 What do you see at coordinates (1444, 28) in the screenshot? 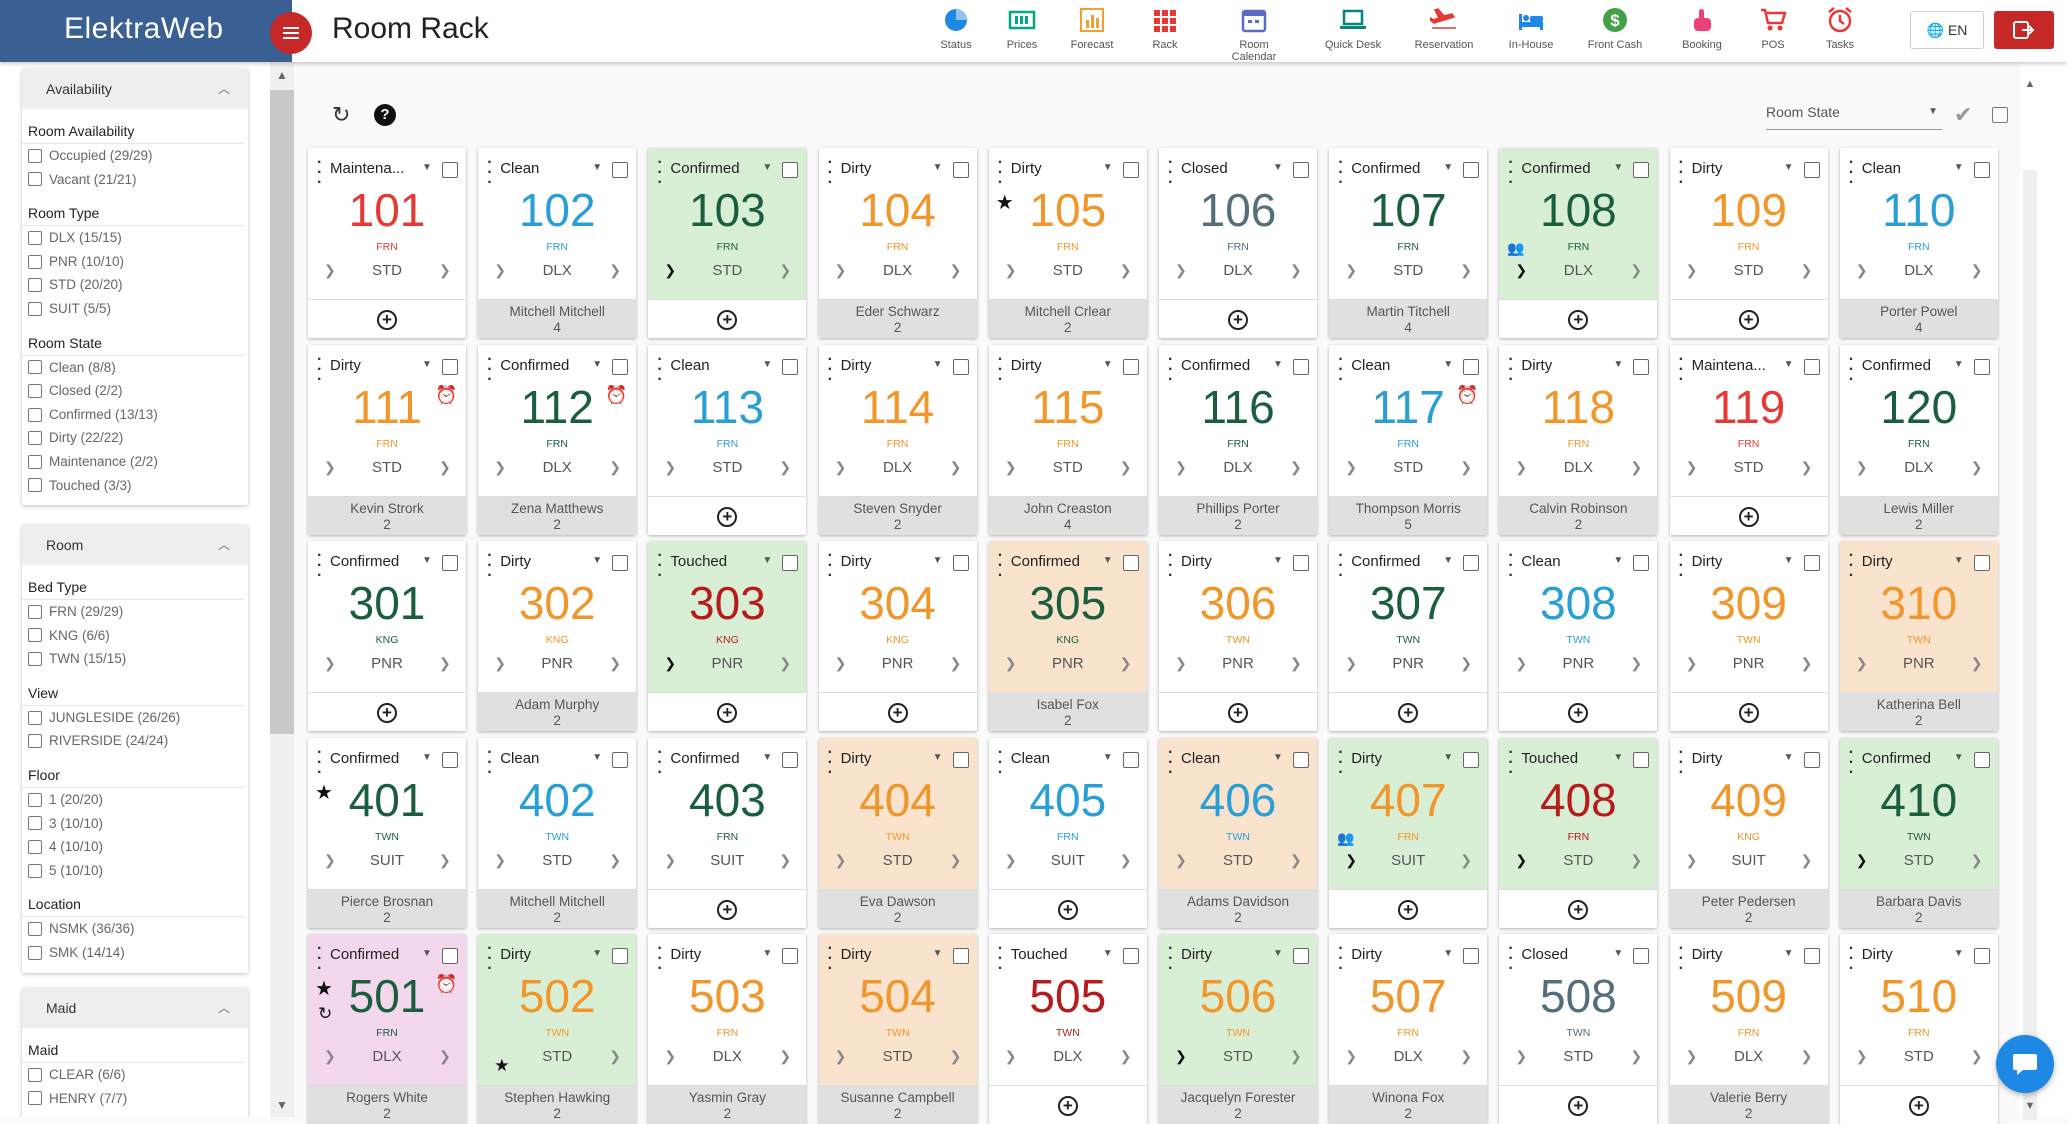
I see `toolbar-reservation-button: Reservation` at bounding box center [1444, 28].